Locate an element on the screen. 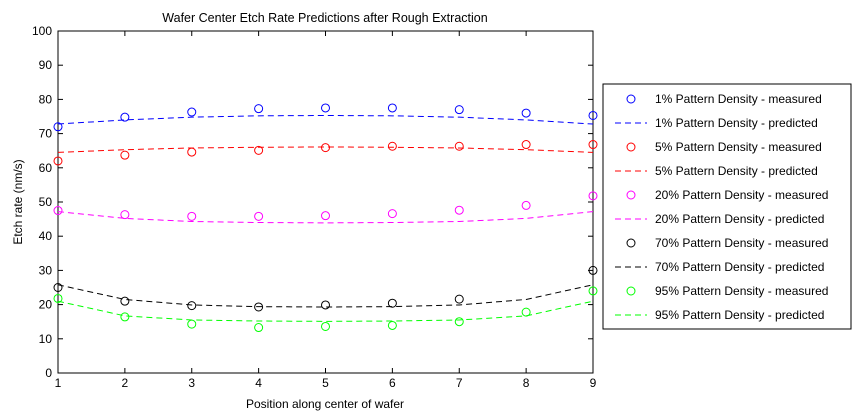 The image size is (857, 420). legend-entry-label: 70% Pattern Density - predicted is located at coordinates (739, 267).